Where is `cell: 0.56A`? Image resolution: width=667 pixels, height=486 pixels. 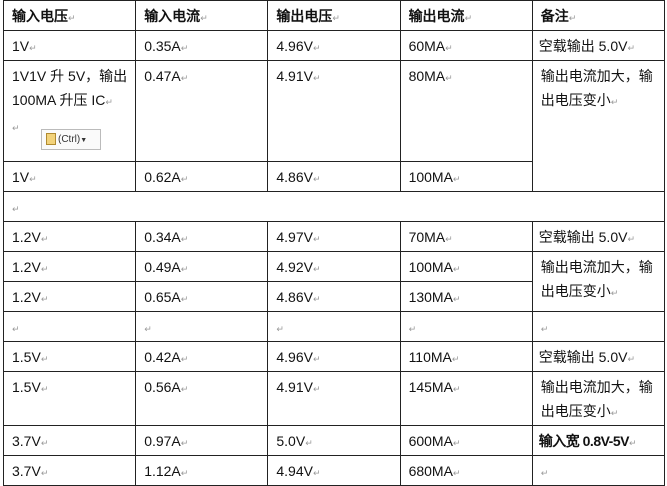 cell: 0.56A is located at coordinates (202, 398).